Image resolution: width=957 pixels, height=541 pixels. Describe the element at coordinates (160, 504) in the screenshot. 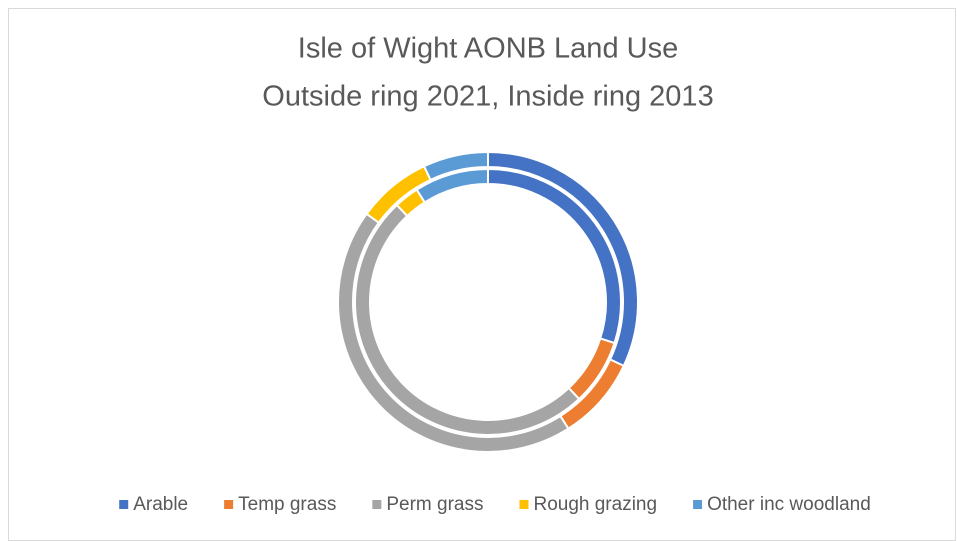

I see `legend-label: Arable` at that location.